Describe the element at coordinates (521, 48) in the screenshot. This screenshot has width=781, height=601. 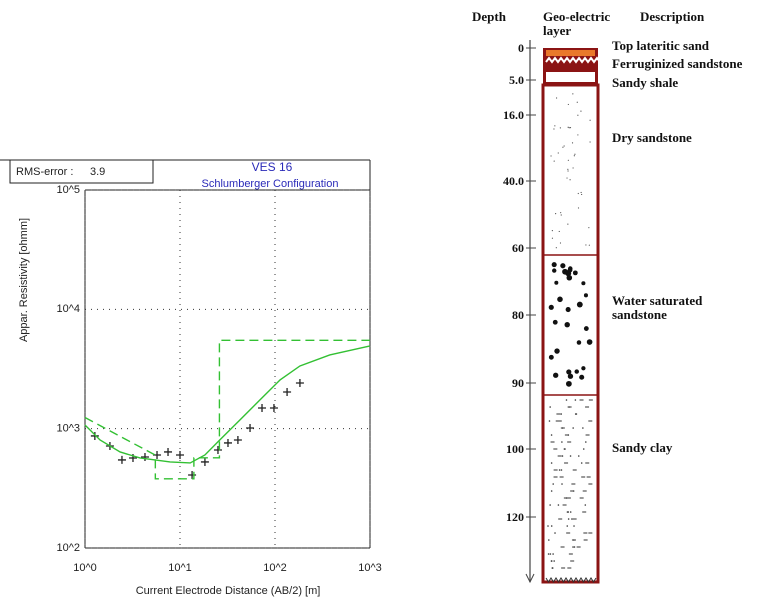
I see `depth-label: 0` at that location.